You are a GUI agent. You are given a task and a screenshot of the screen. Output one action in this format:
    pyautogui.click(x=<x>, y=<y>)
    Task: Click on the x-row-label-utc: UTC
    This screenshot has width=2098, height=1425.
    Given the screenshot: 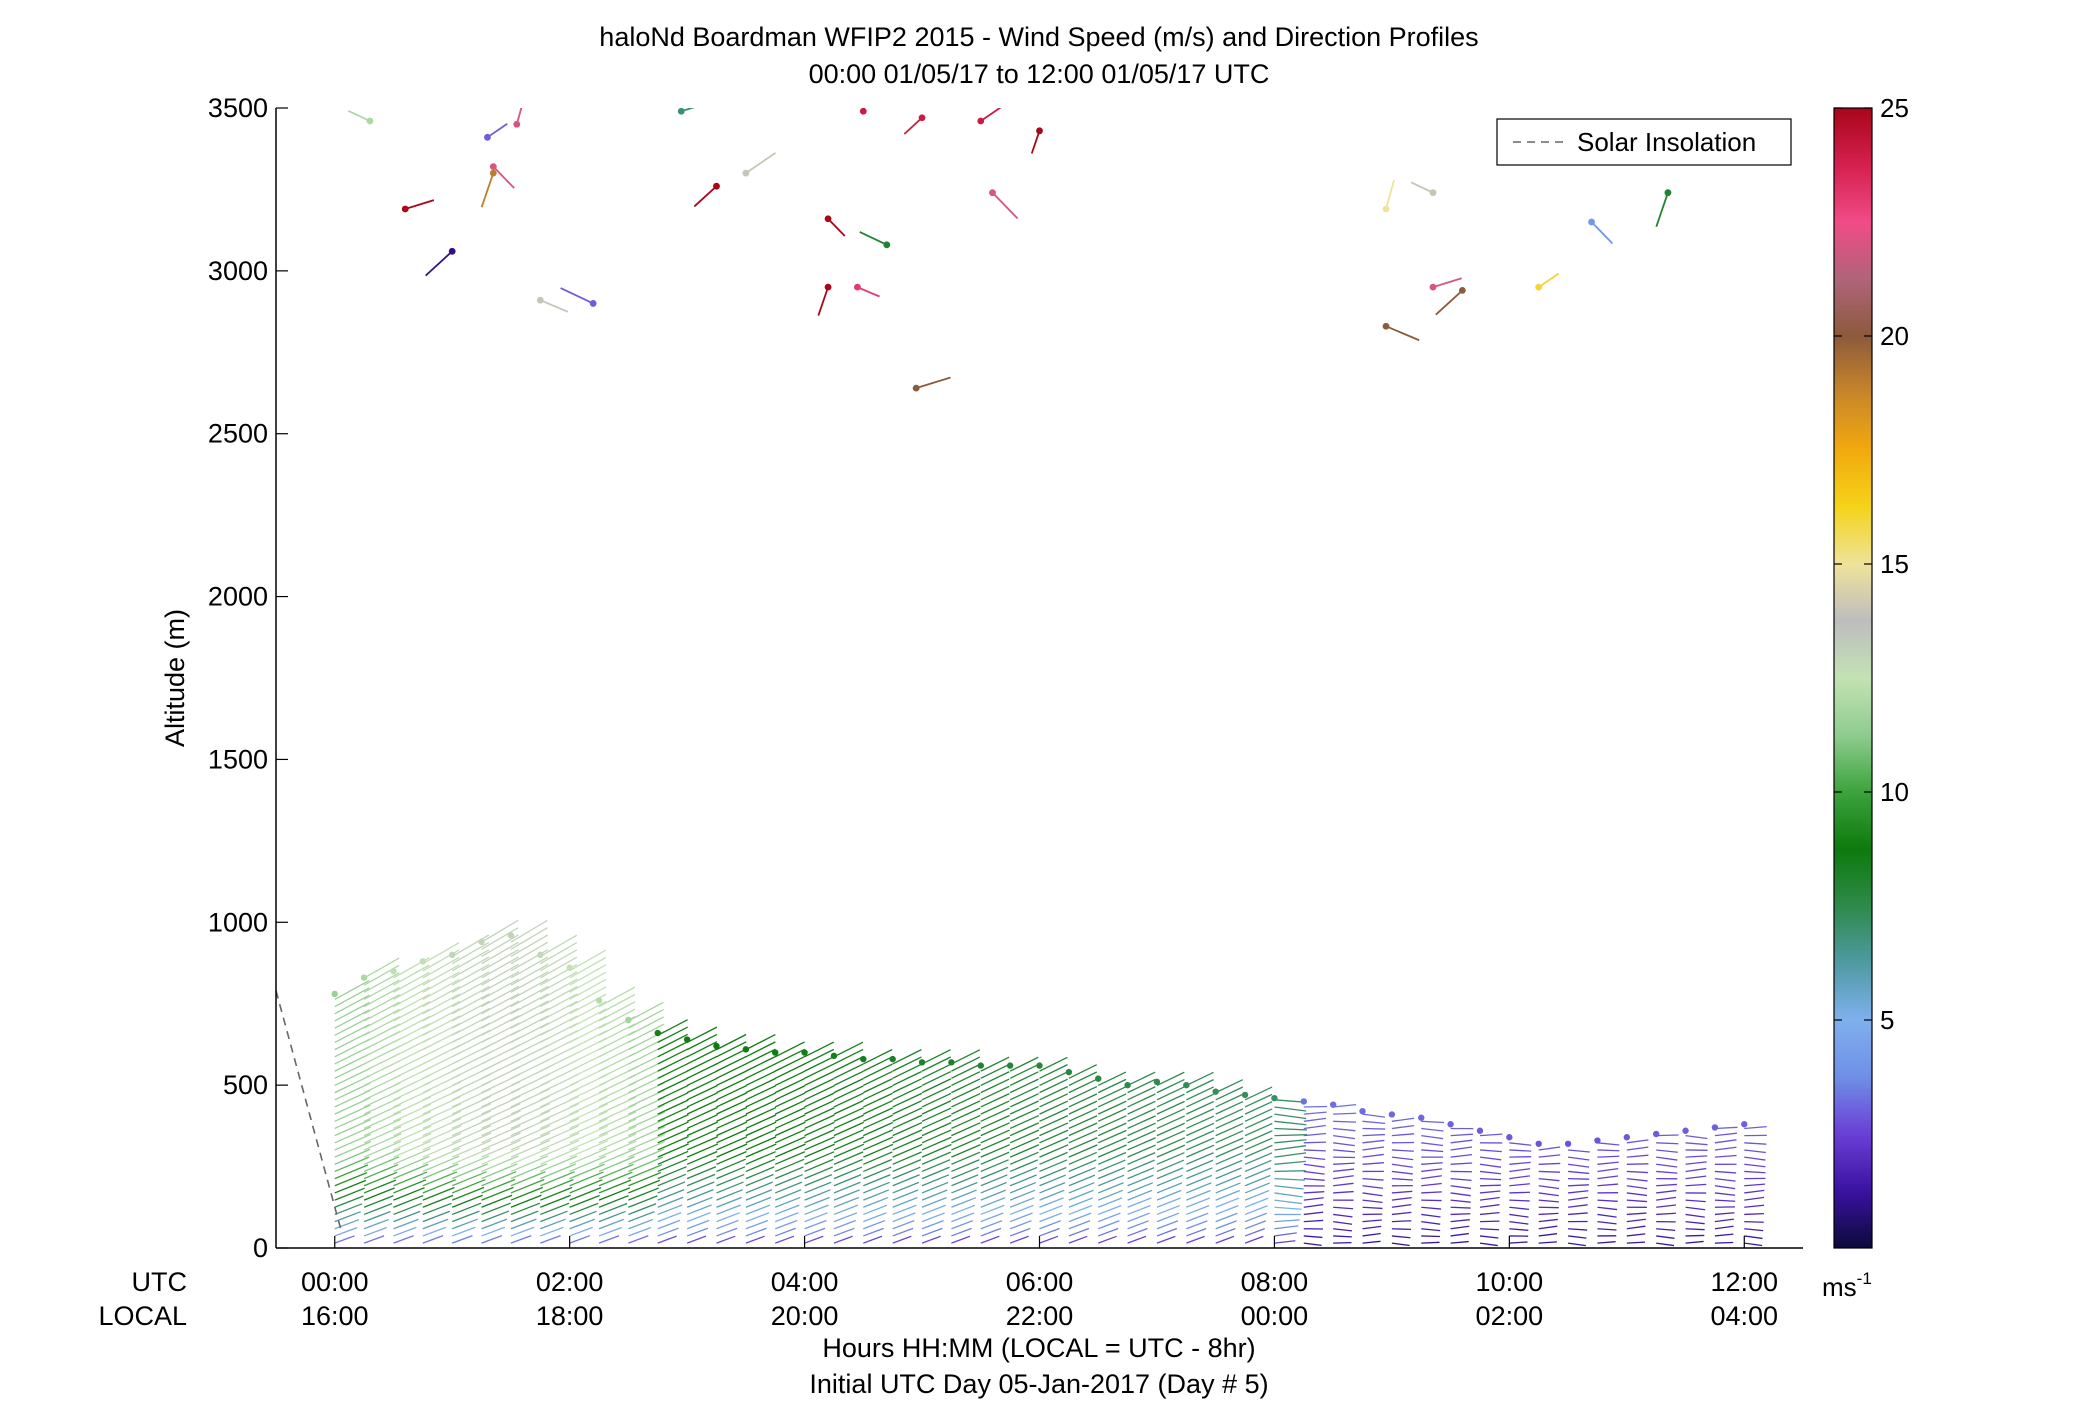 What is the action you would take?
    pyautogui.click(x=160, y=1282)
    